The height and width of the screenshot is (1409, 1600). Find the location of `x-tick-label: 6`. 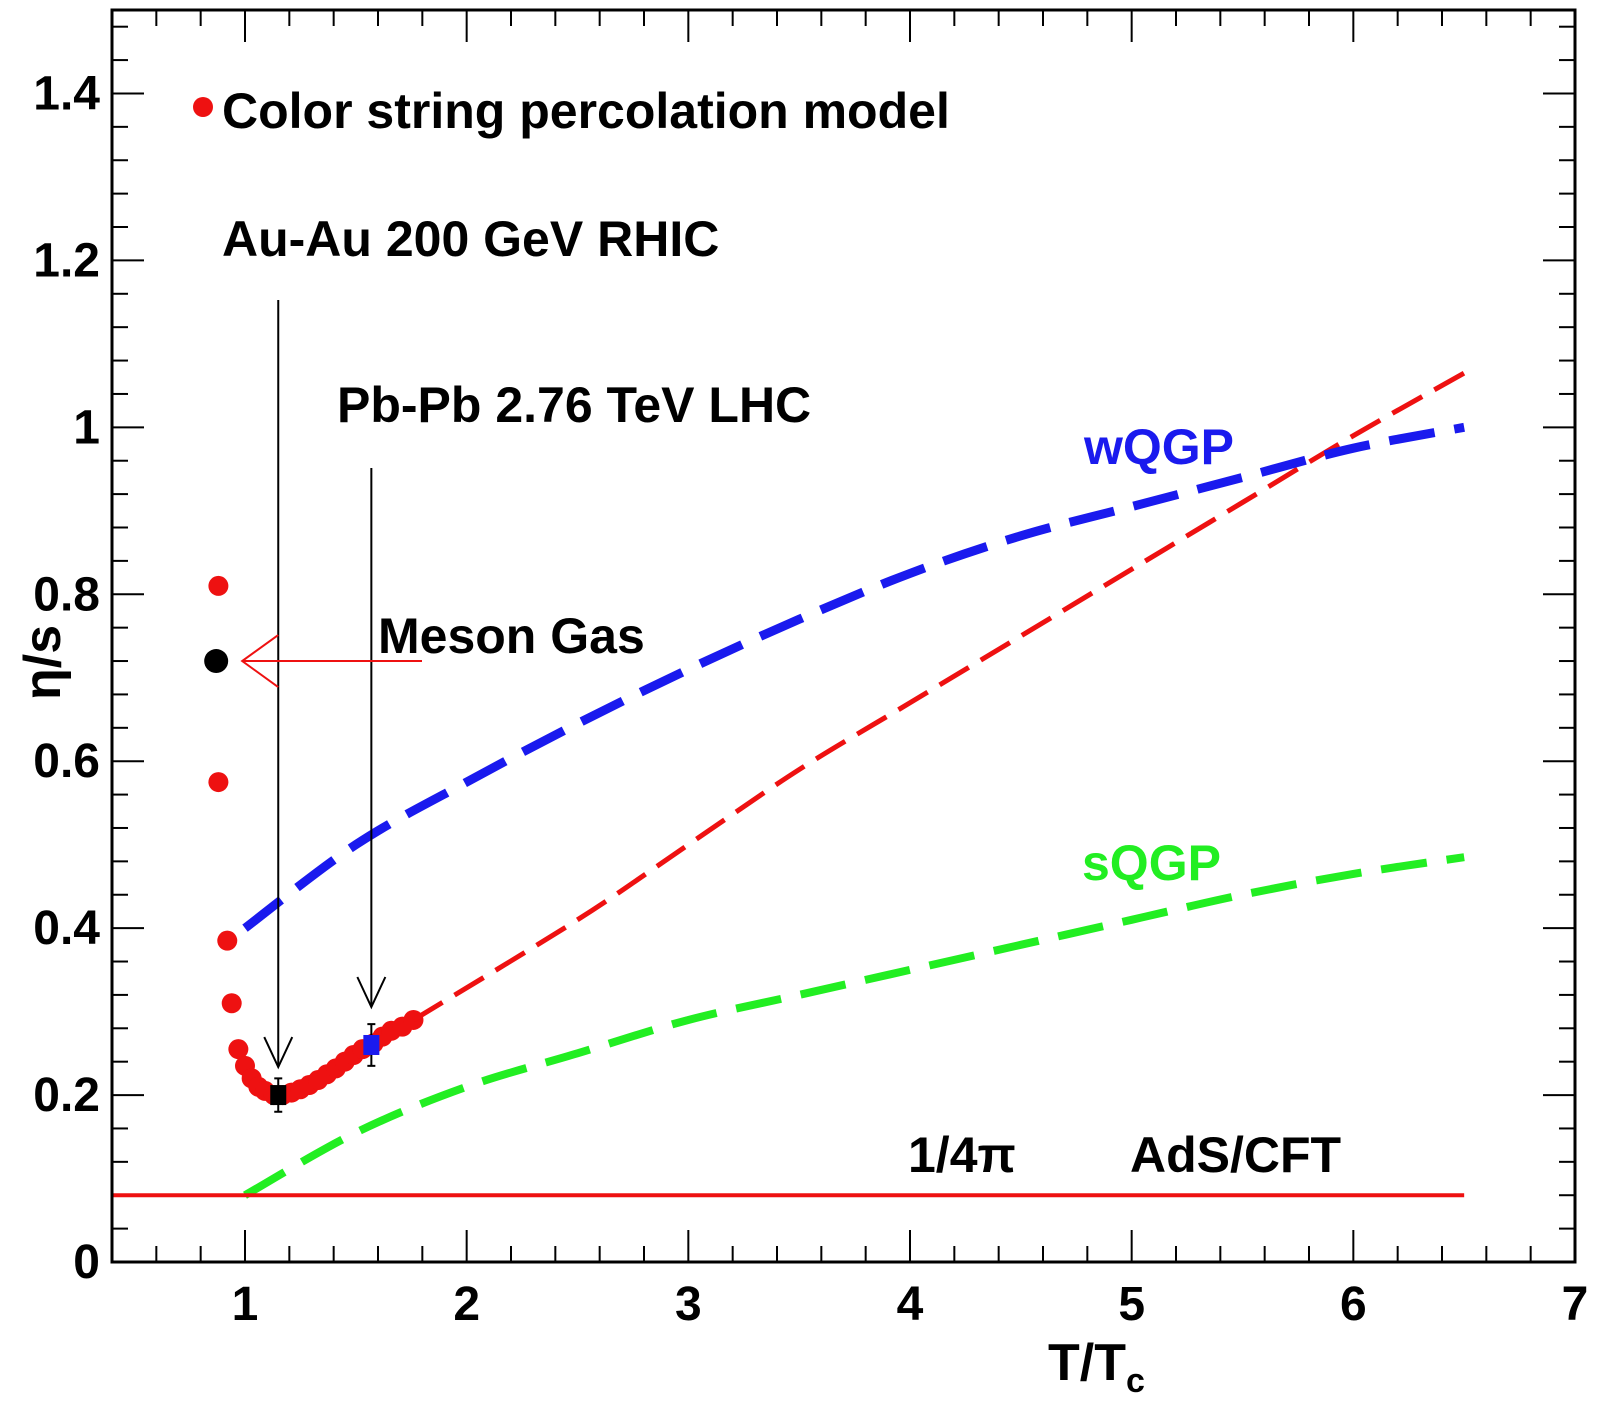

x-tick-label: 6 is located at coordinates (1353, 1304).